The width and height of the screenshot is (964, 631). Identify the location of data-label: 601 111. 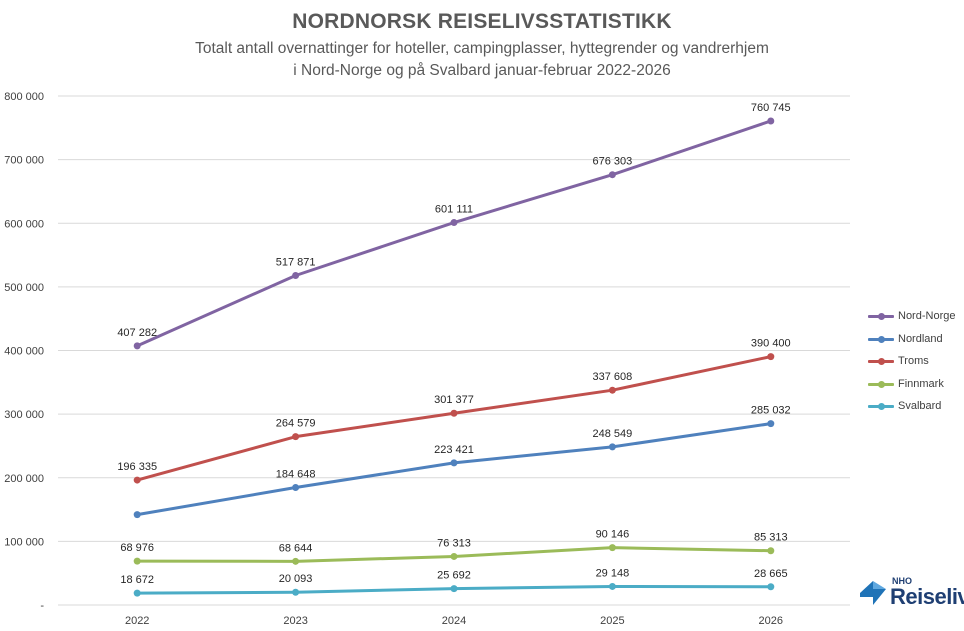
(454, 210).